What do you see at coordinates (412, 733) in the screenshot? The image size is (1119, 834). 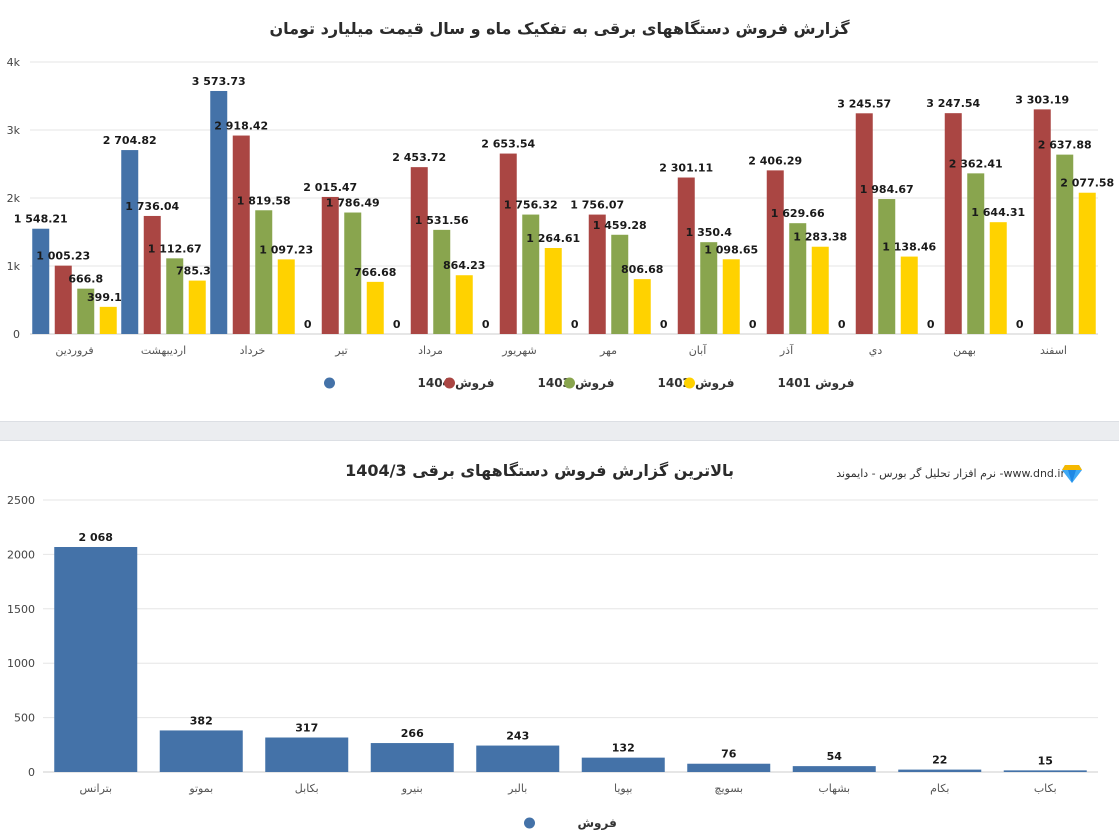 I see `data-label: 266` at bounding box center [412, 733].